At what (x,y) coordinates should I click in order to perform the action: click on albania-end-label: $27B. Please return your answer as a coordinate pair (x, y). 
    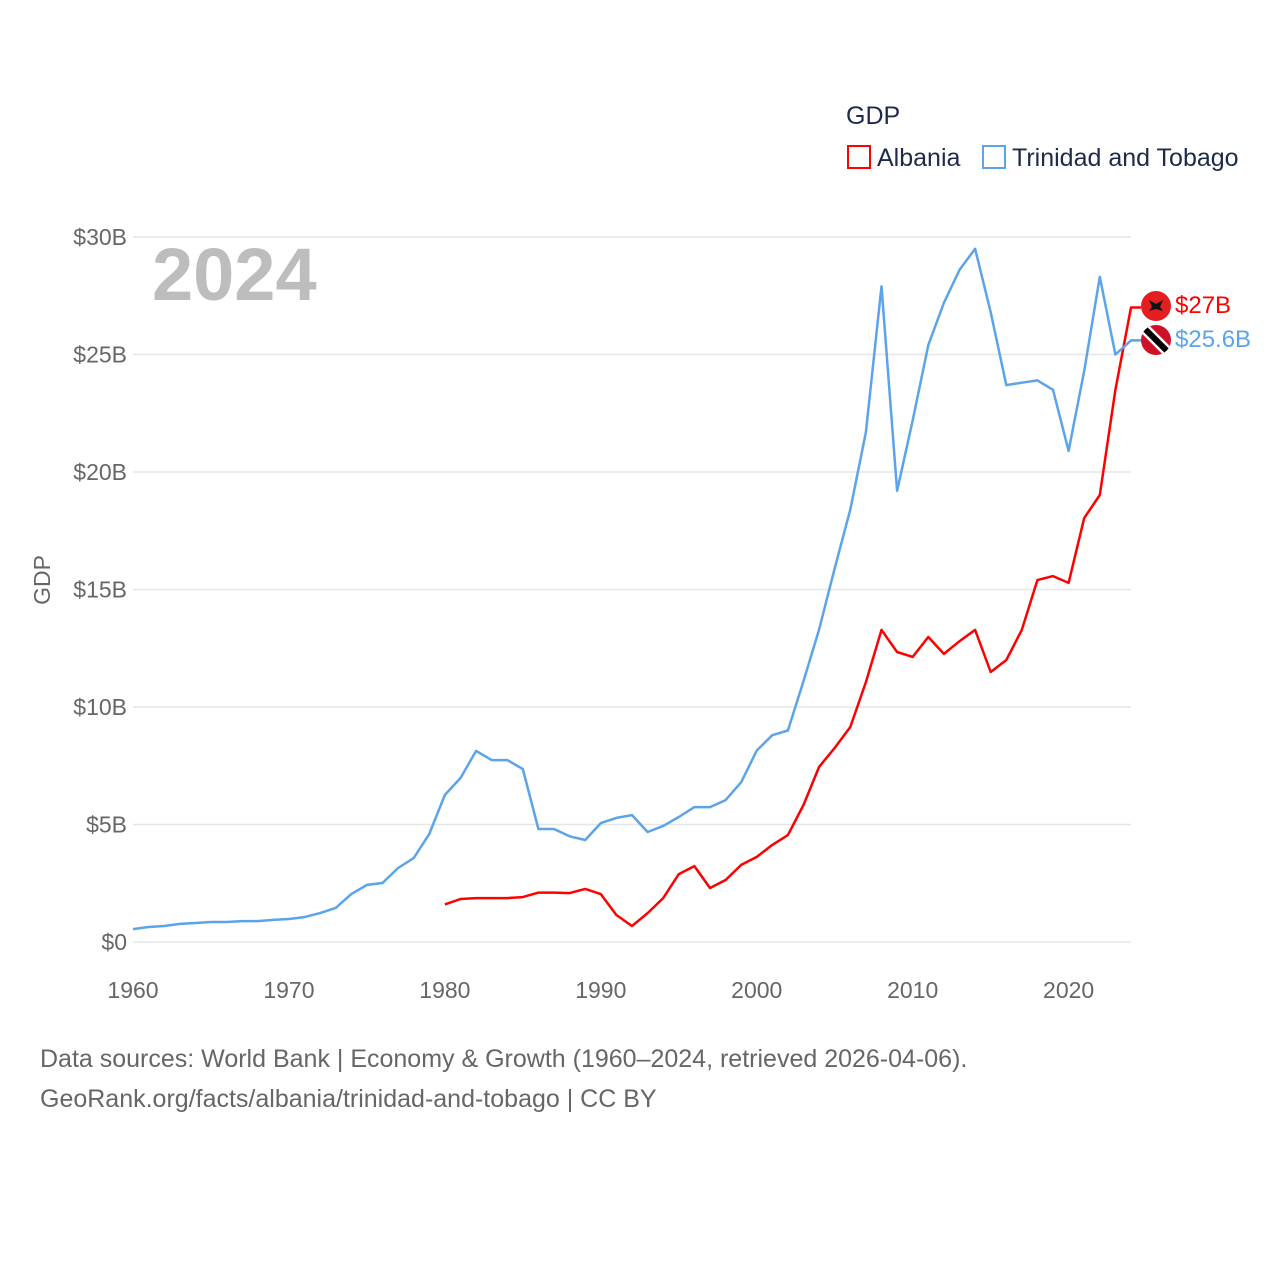
    Looking at the image, I should click on (1203, 305).